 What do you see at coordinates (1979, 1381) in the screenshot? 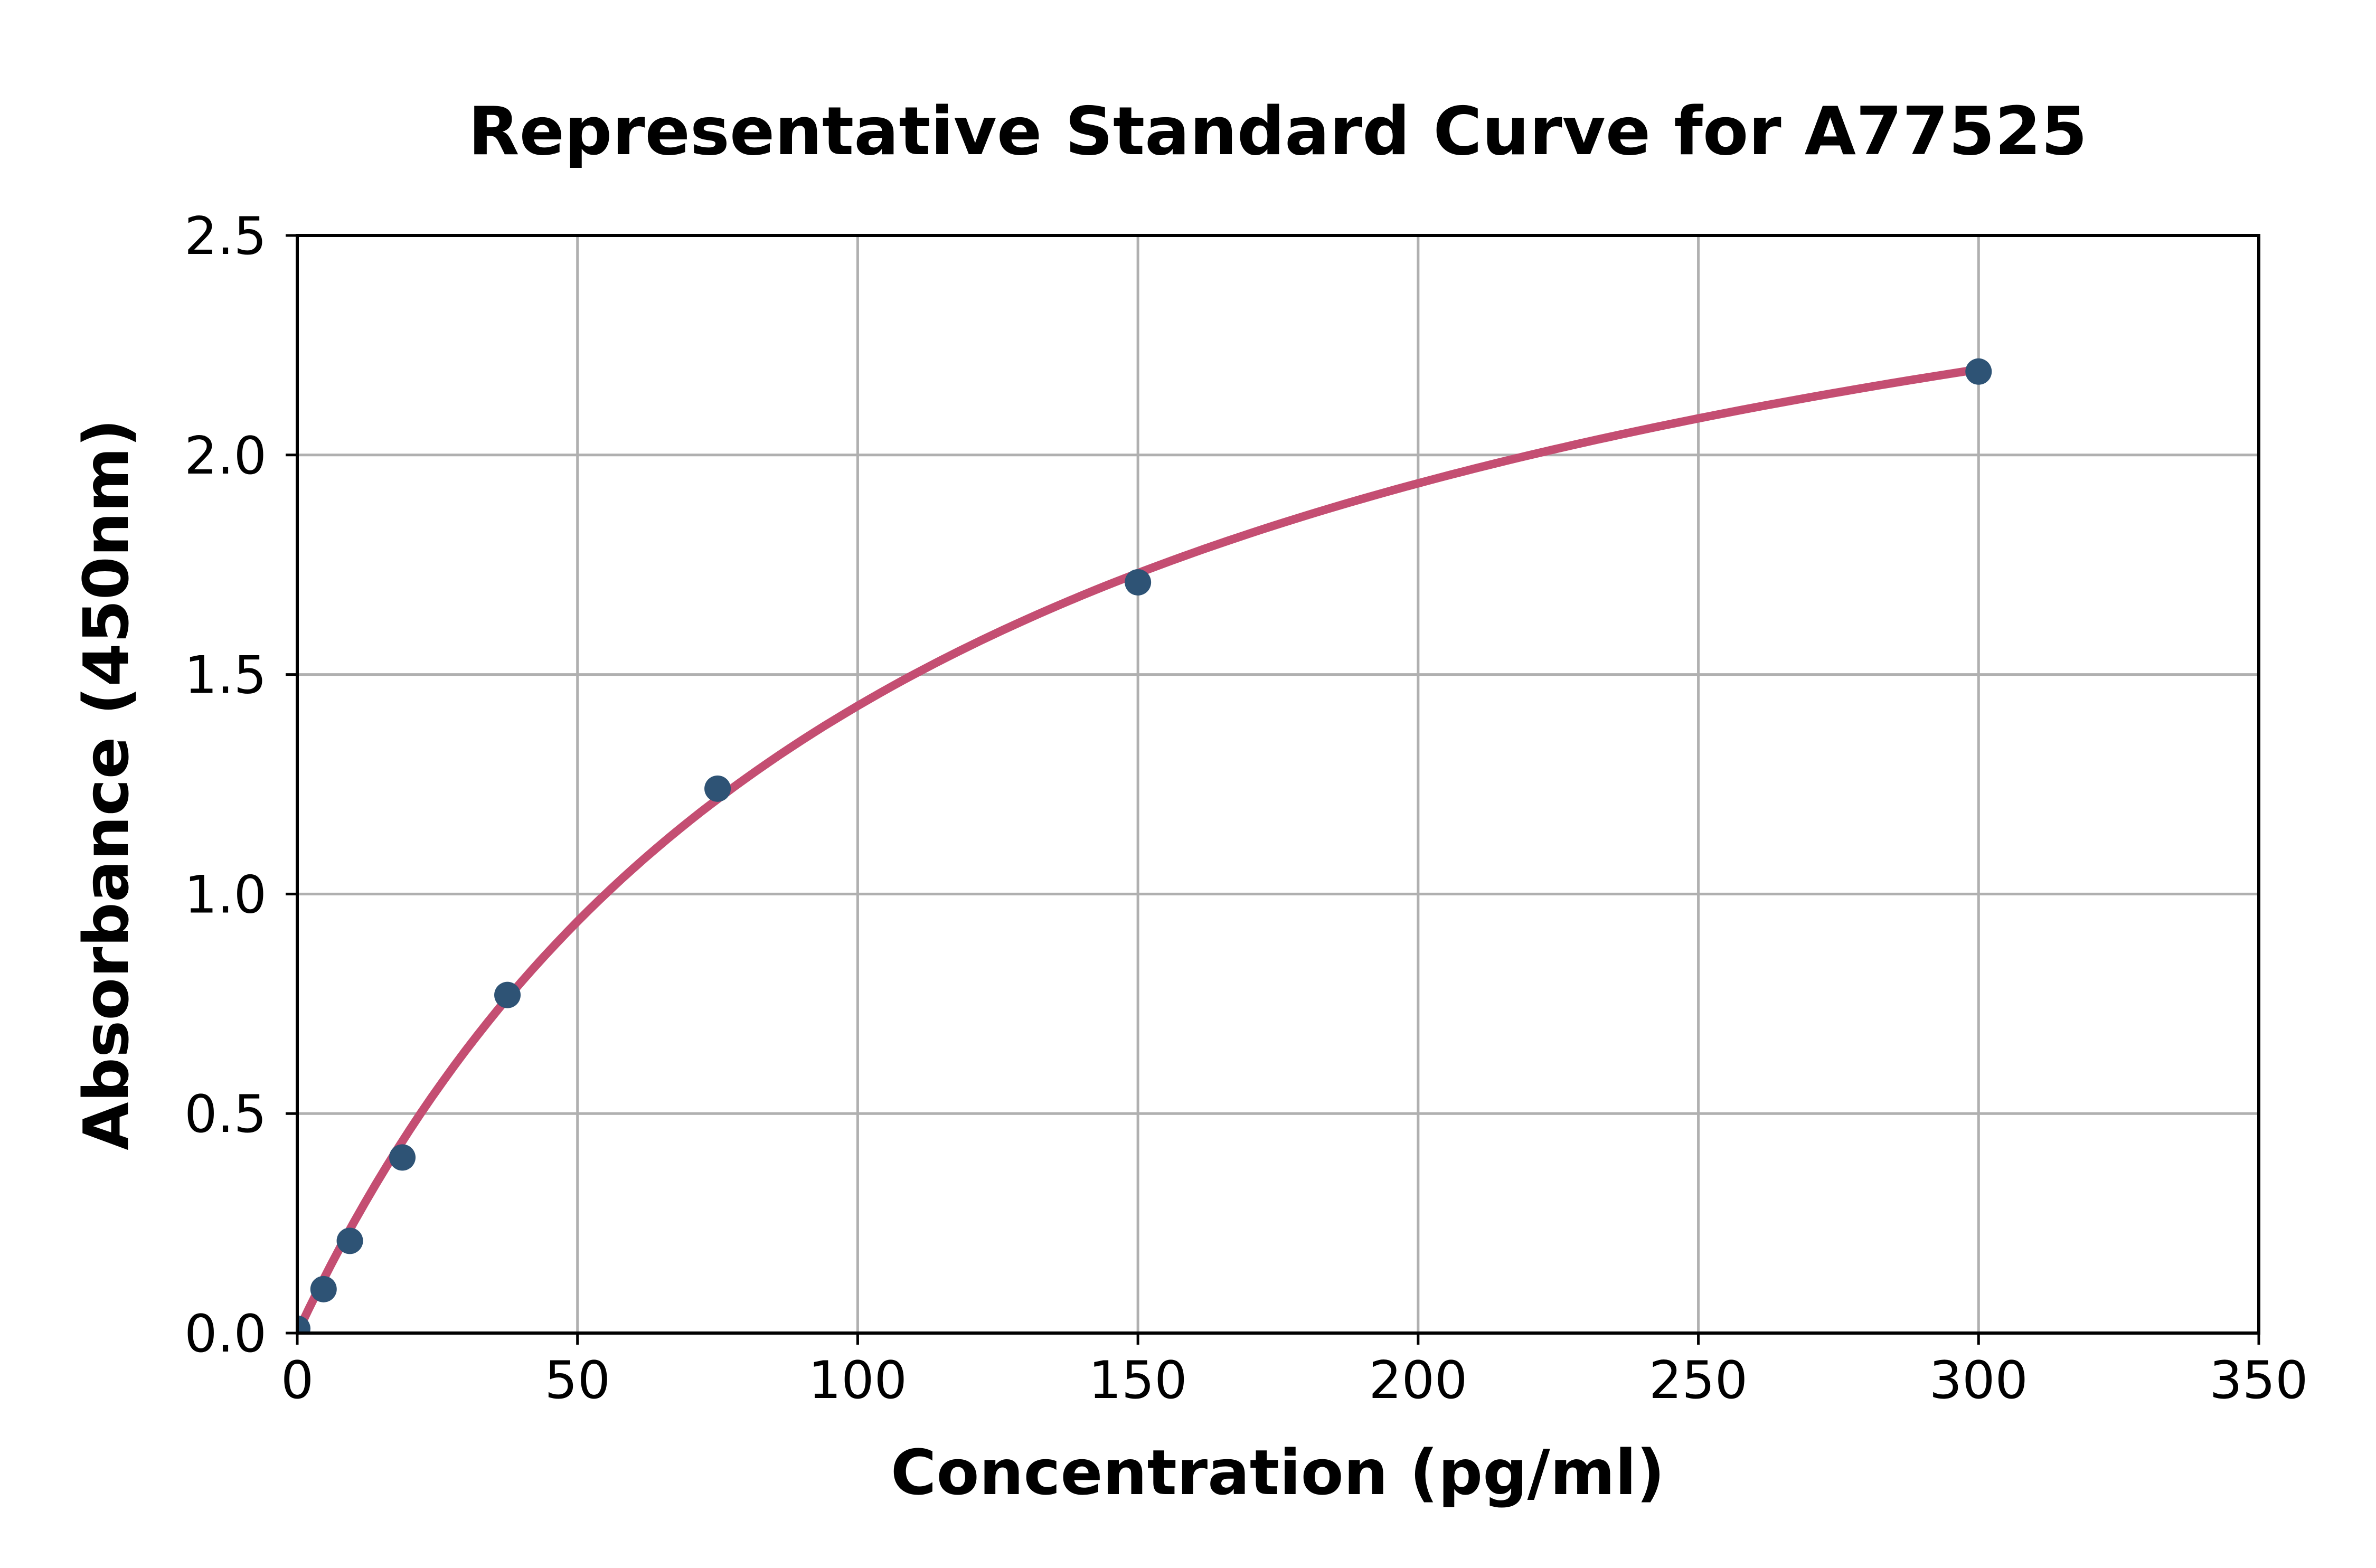
I see `x-tick-label: 300` at bounding box center [1979, 1381].